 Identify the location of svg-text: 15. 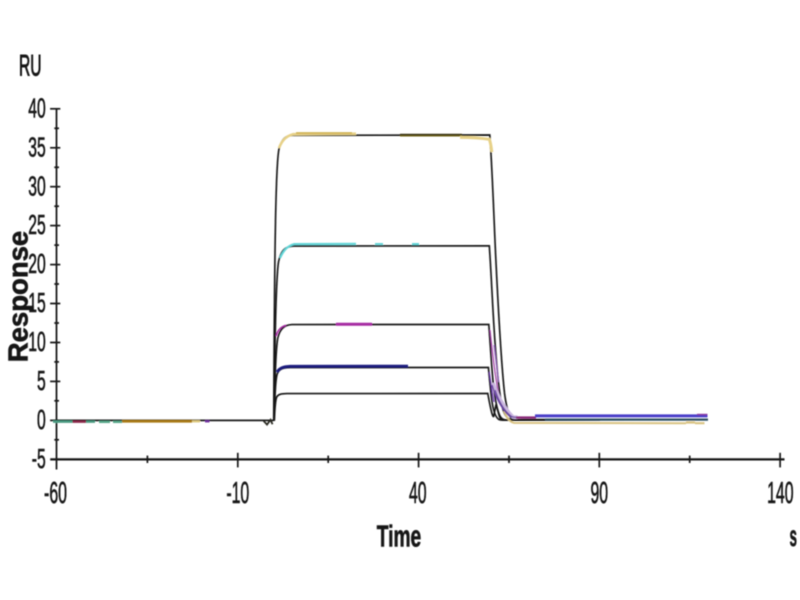
(36, 303).